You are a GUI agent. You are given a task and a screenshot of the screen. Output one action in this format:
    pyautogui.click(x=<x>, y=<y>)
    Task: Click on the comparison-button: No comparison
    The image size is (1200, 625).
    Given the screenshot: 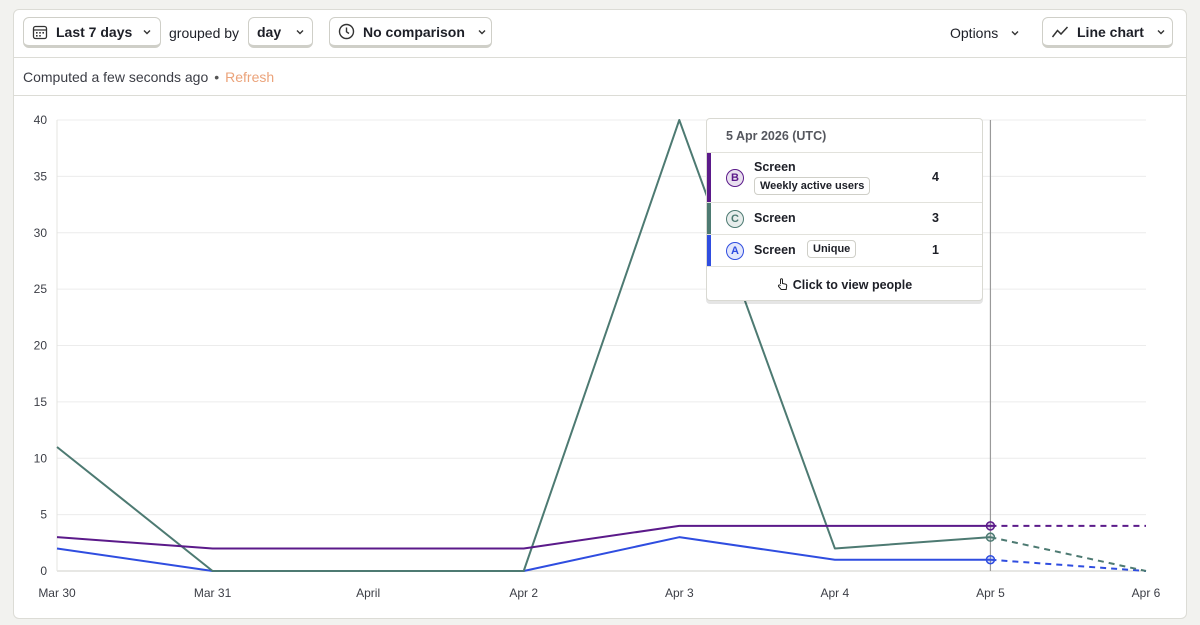 What is the action you would take?
    pyautogui.click(x=410, y=32)
    